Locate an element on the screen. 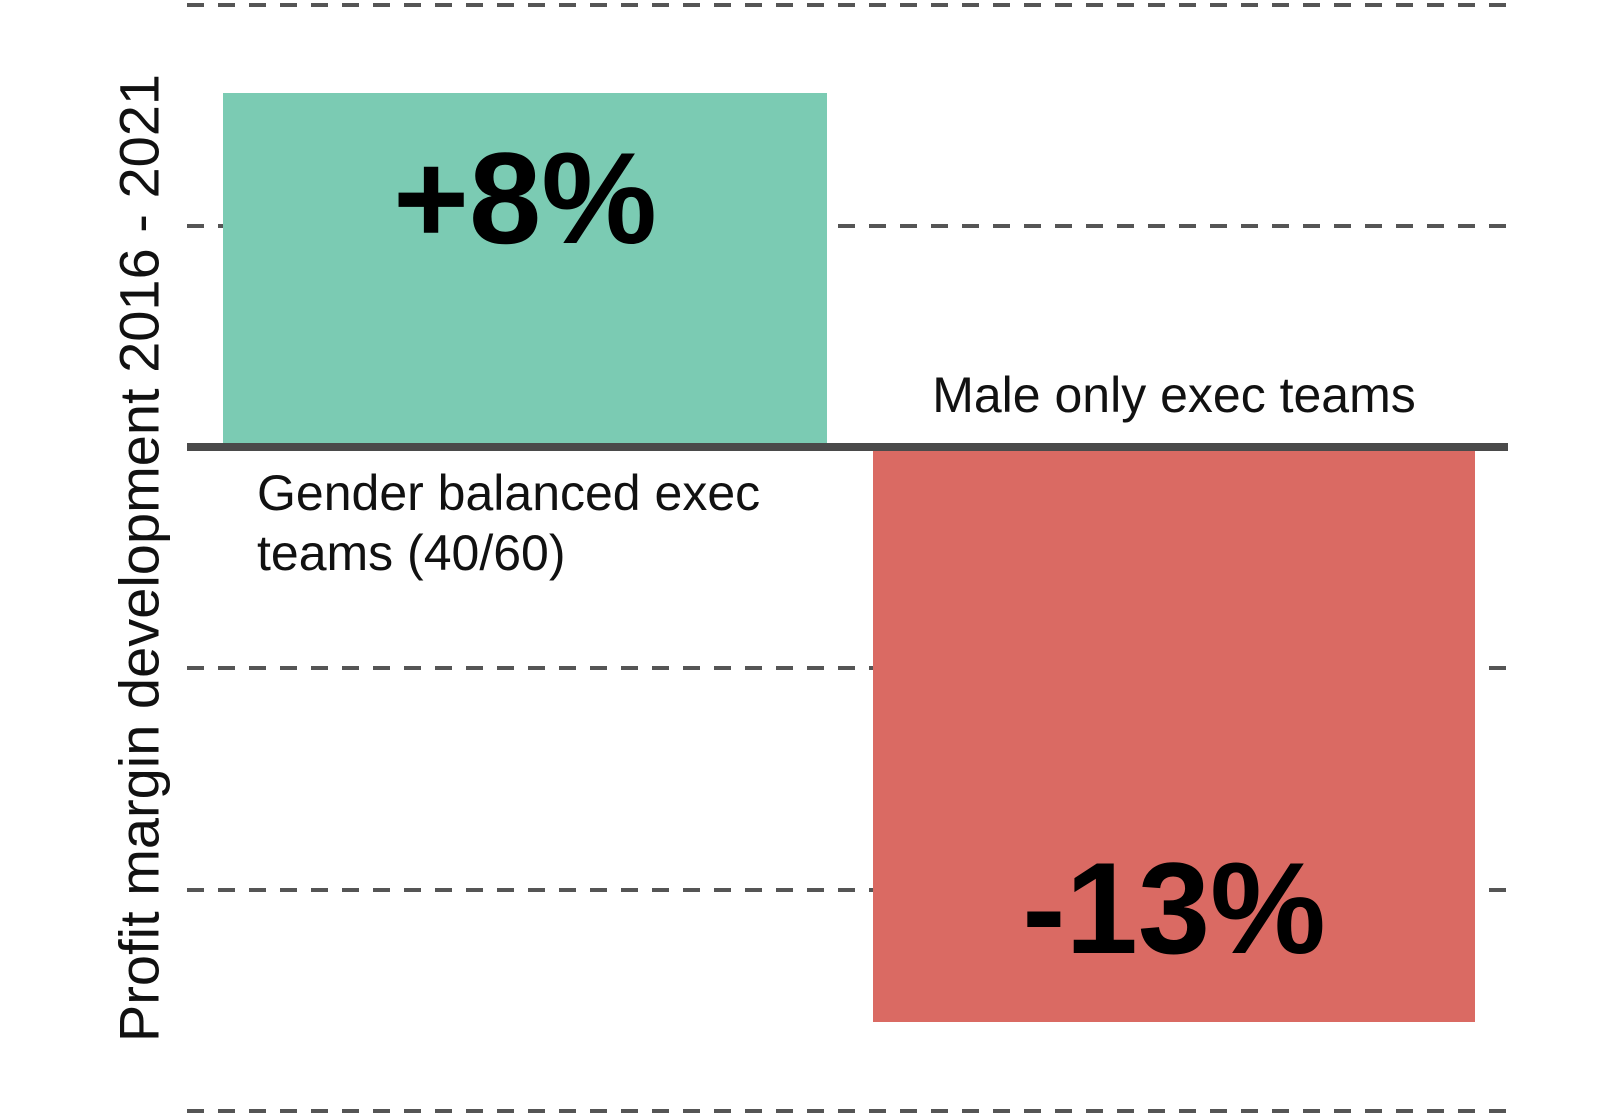  y-axis-label: Profit margin development 2016 - 2021 is located at coordinates (139, 558).